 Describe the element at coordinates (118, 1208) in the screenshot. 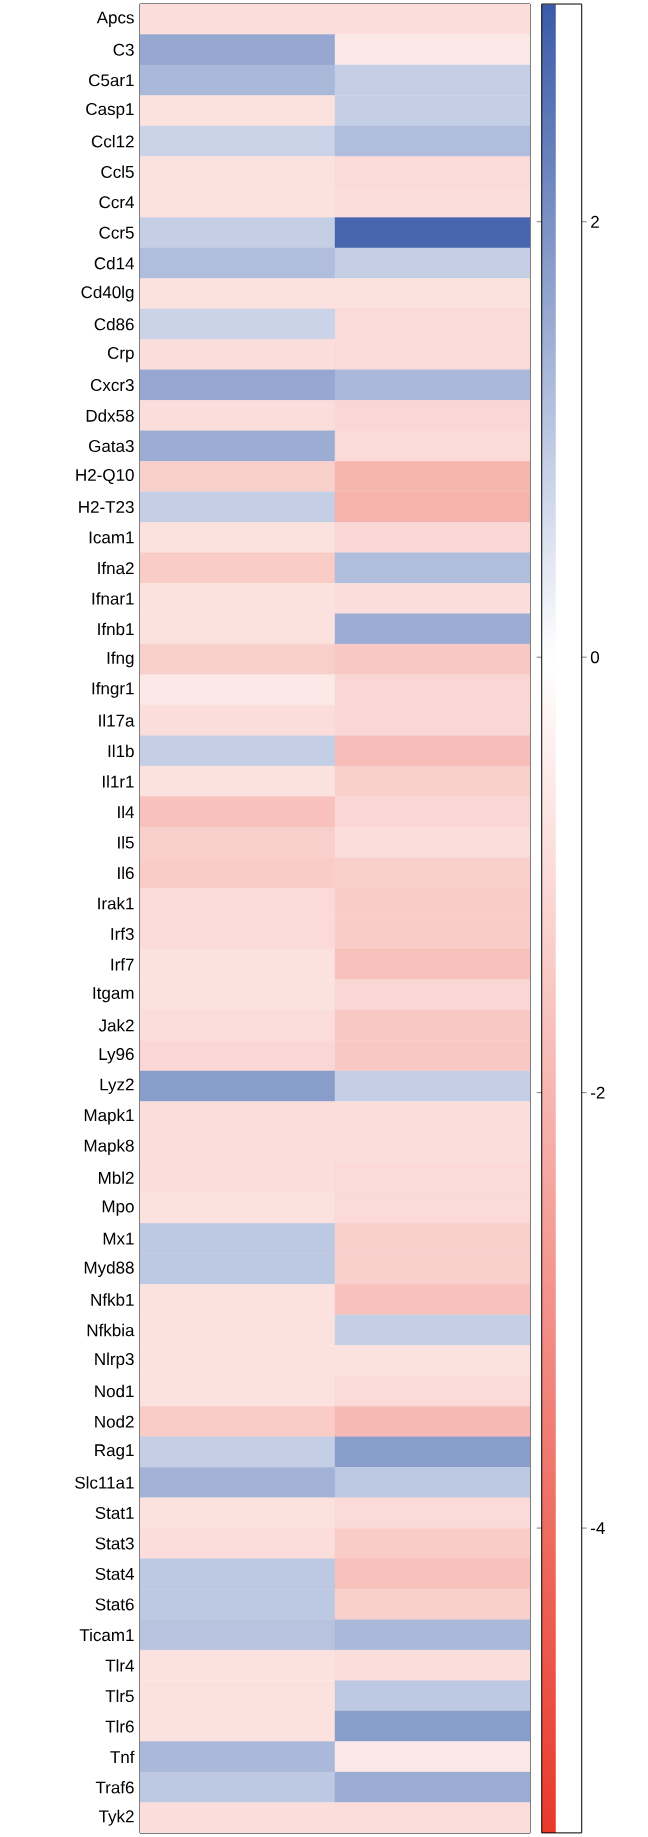

I see `y-tick-label: Mpo` at that location.